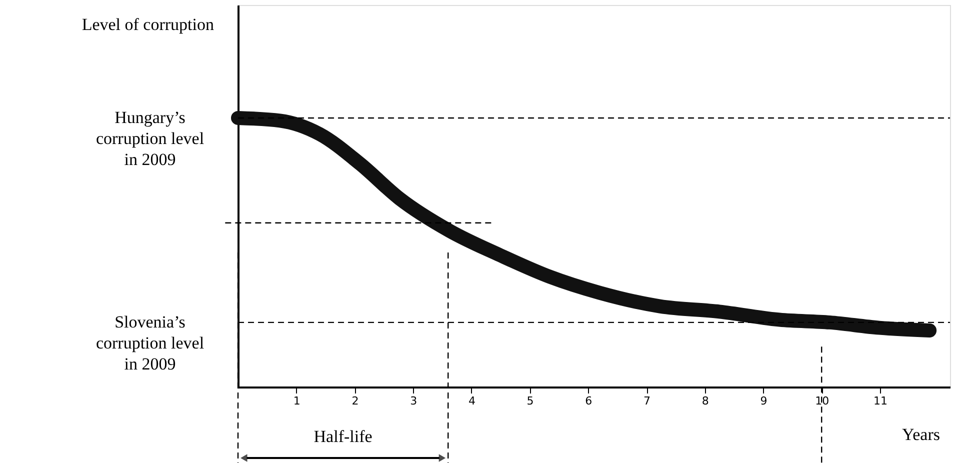 This screenshot has height=463, width=962. Describe the element at coordinates (148, 24) in the screenshot. I see `text: Level of corruption` at that location.